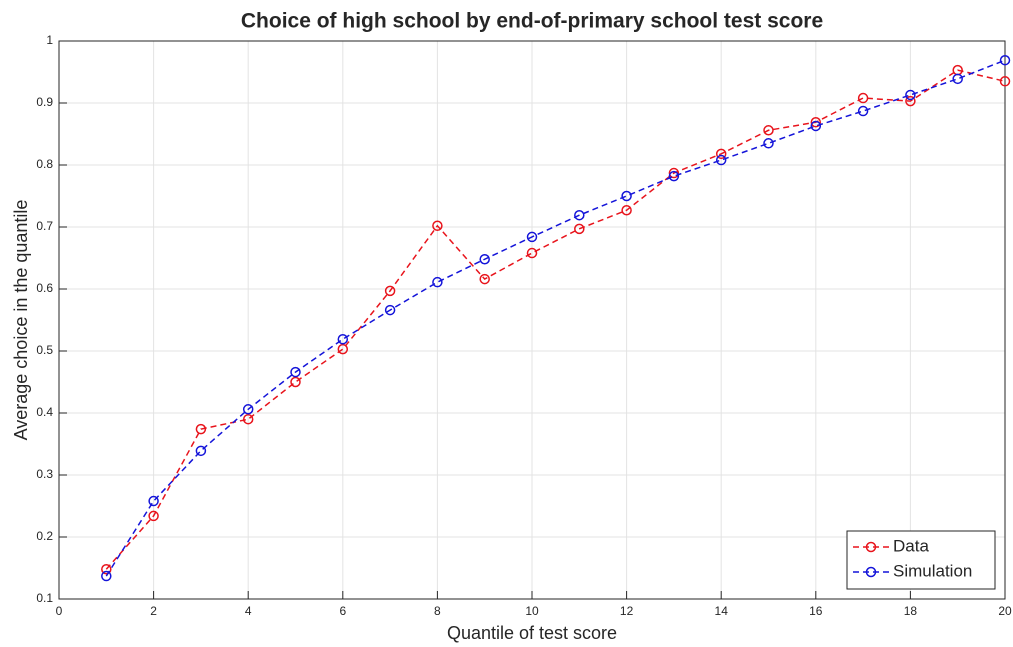 Image resolution: width=1013 pixels, height=647 pixels. I want to click on y-tick-label: 0.5, so click(44, 350).